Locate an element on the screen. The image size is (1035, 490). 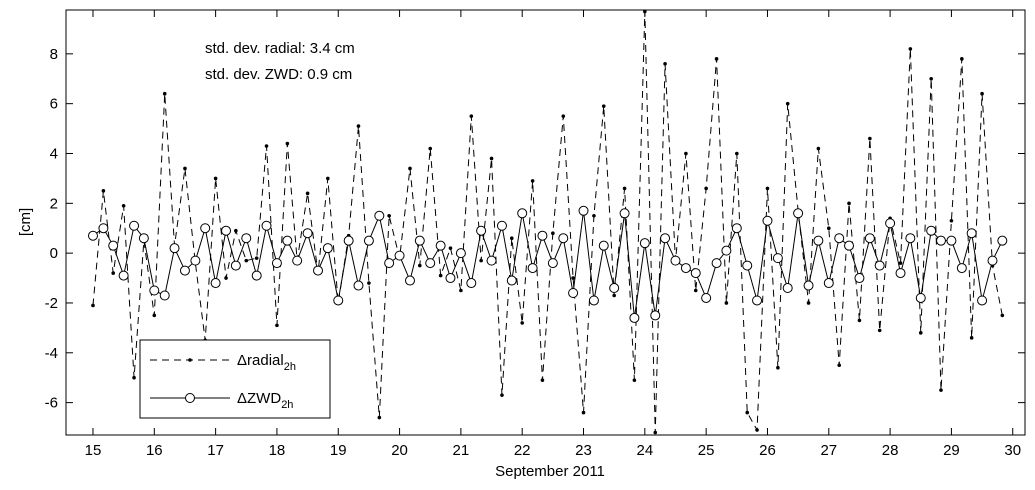
legend-subscript: 2h is located at coordinates (290, 367).